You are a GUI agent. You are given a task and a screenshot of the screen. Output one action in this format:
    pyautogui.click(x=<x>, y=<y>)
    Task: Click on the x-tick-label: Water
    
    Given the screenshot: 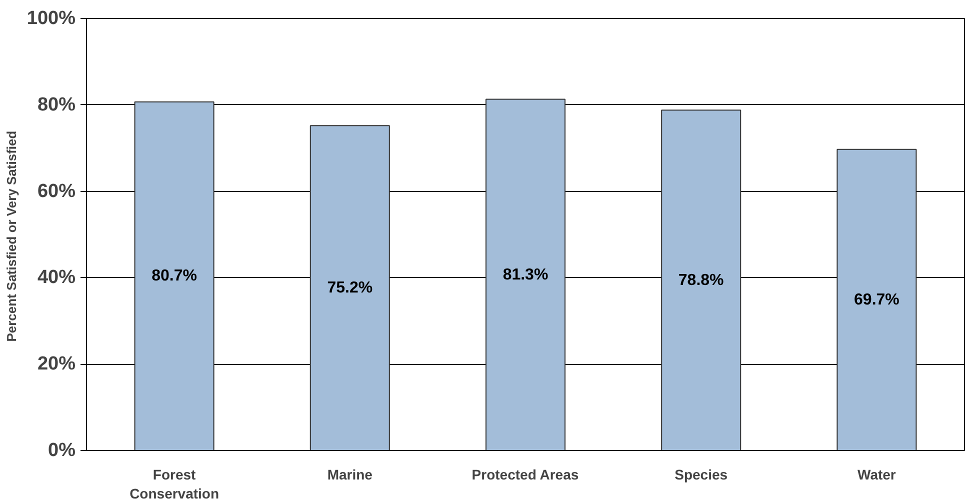 What is the action you would take?
    pyautogui.click(x=877, y=474)
    